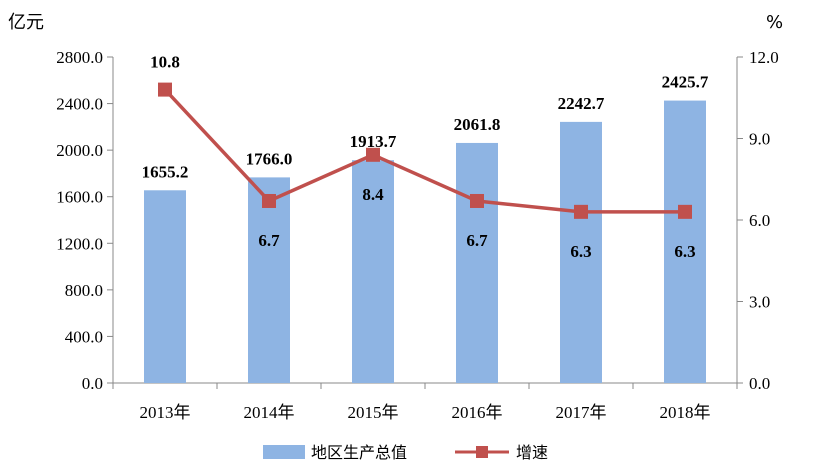 This screenshot has height=472, width=826. I want to click on bar-2017年, so click(581, 252).